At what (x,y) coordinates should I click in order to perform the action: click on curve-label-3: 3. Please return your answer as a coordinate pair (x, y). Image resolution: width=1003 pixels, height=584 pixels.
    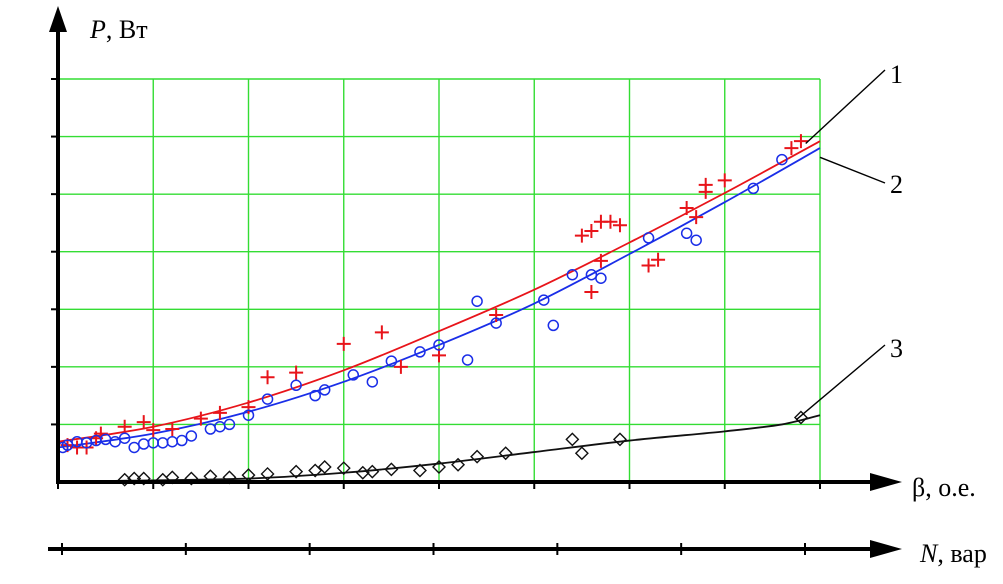
    Looking at the image, I should click on (896, 348).